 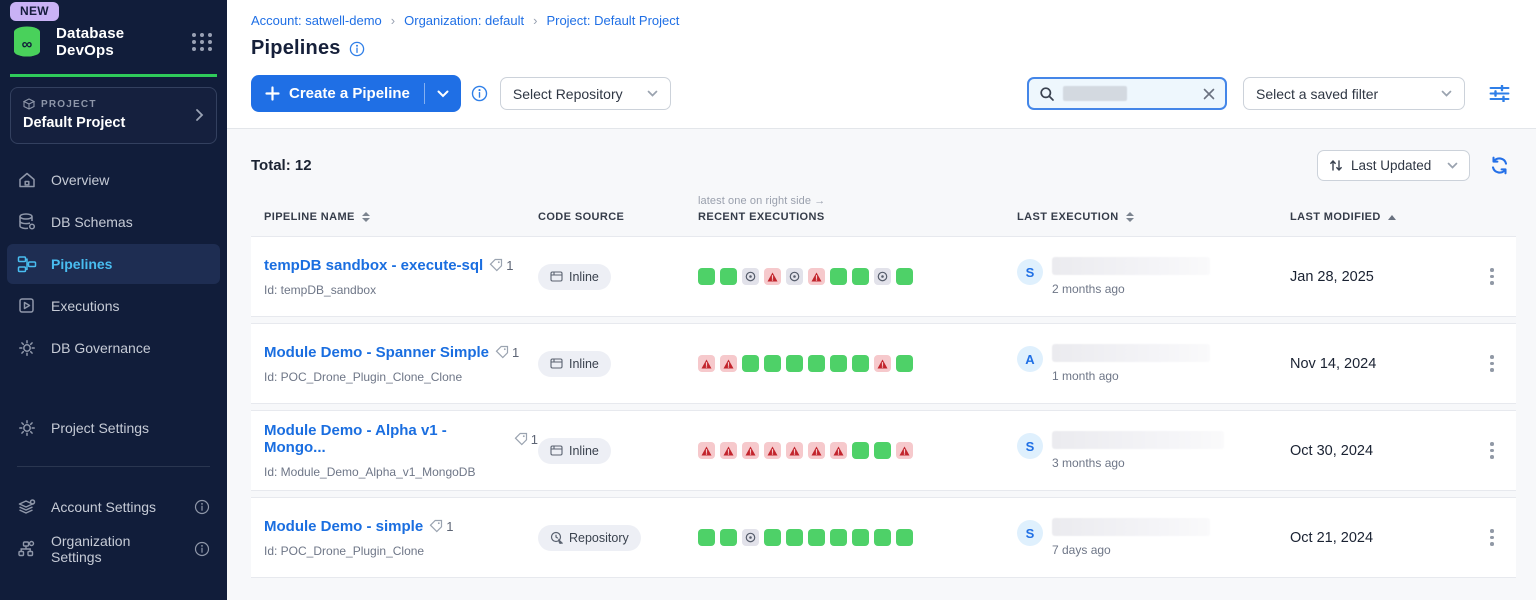 What do you see at coordinates (520, 439) in the screenshot?
I see `tag-icon` at bounding box center [520, 439].